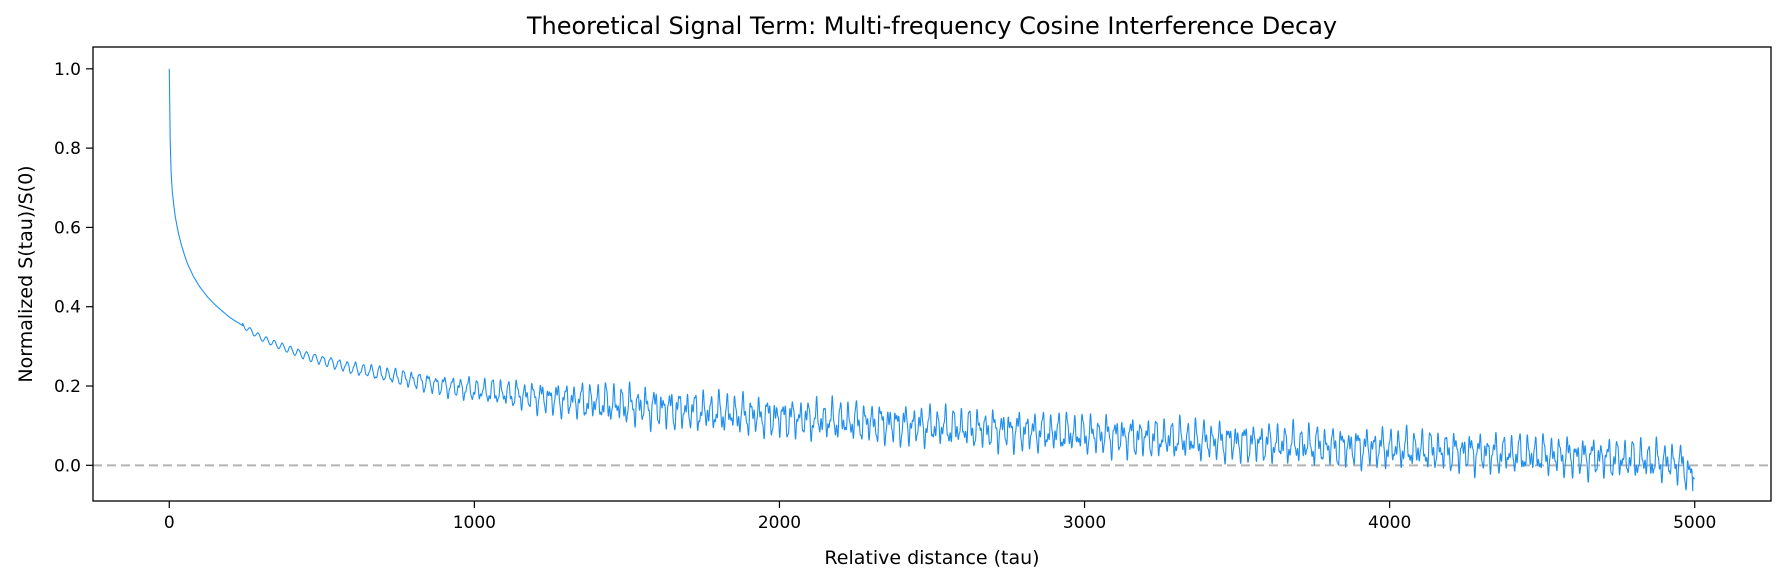  Describe the element at coordinates (67, 308) in the screenshot. I see `y-tick-label: 0.4` at that location.